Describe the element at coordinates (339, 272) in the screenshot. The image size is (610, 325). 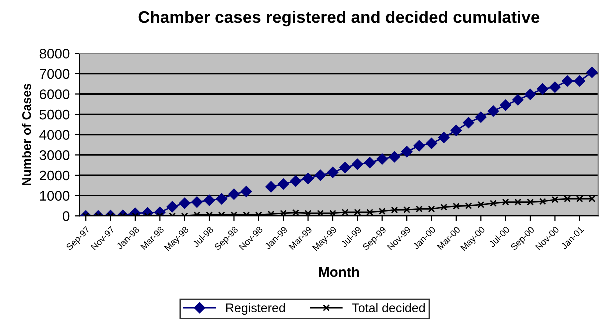
I see `x-axis-title: Month` at that location.